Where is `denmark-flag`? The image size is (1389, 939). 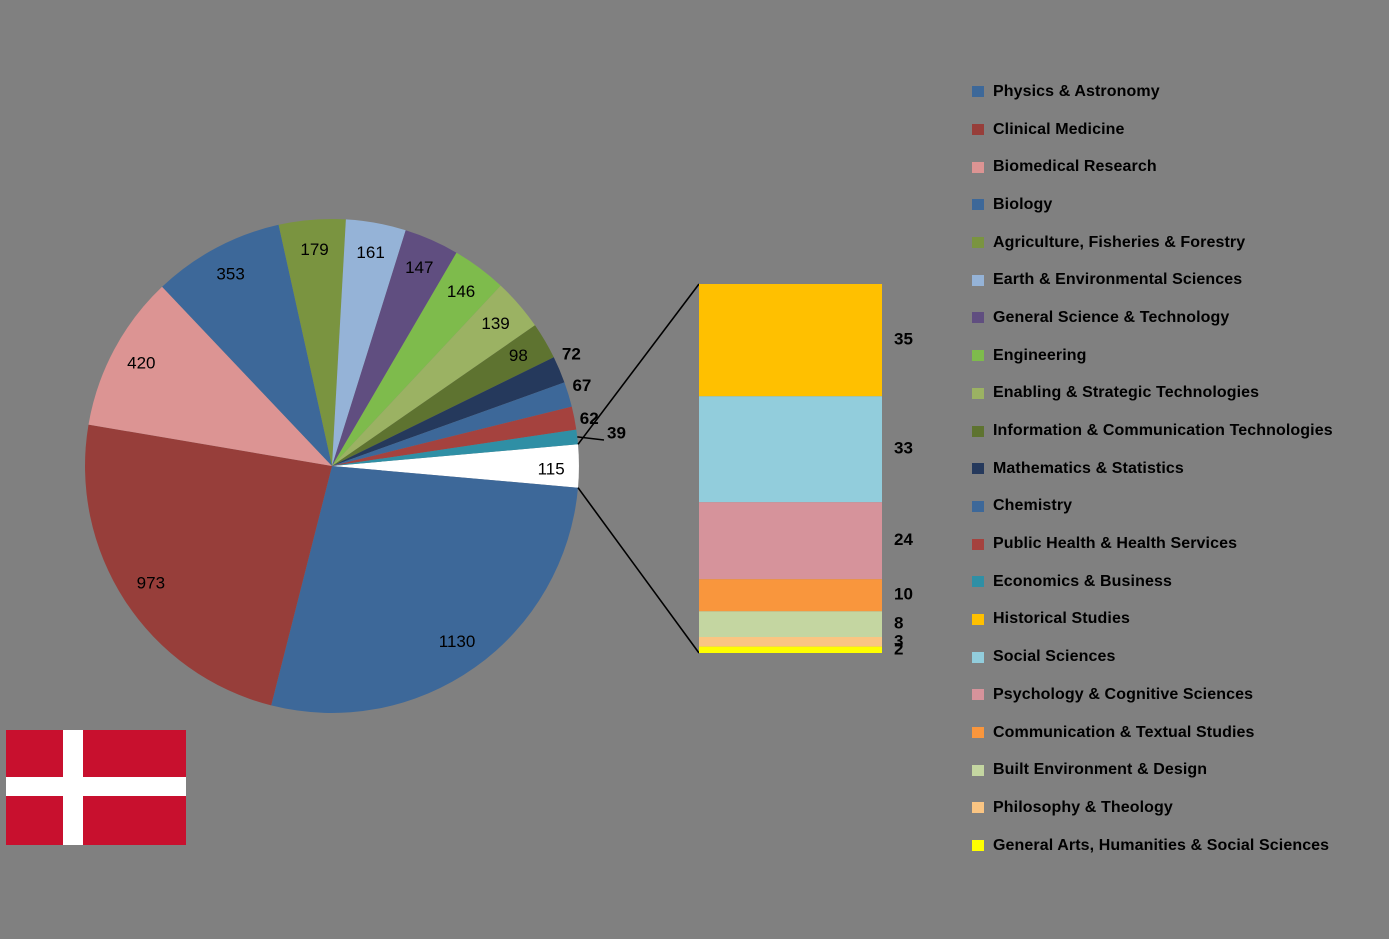 denmark-flag is located at coordinates (96, 787).